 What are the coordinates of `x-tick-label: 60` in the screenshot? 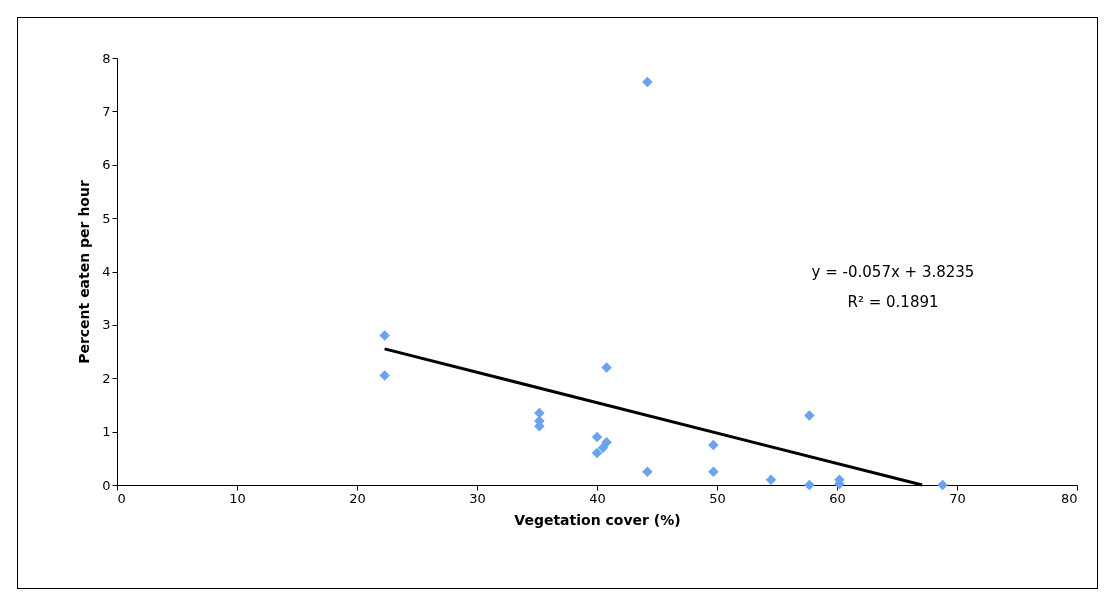 It's located at (837, 498).